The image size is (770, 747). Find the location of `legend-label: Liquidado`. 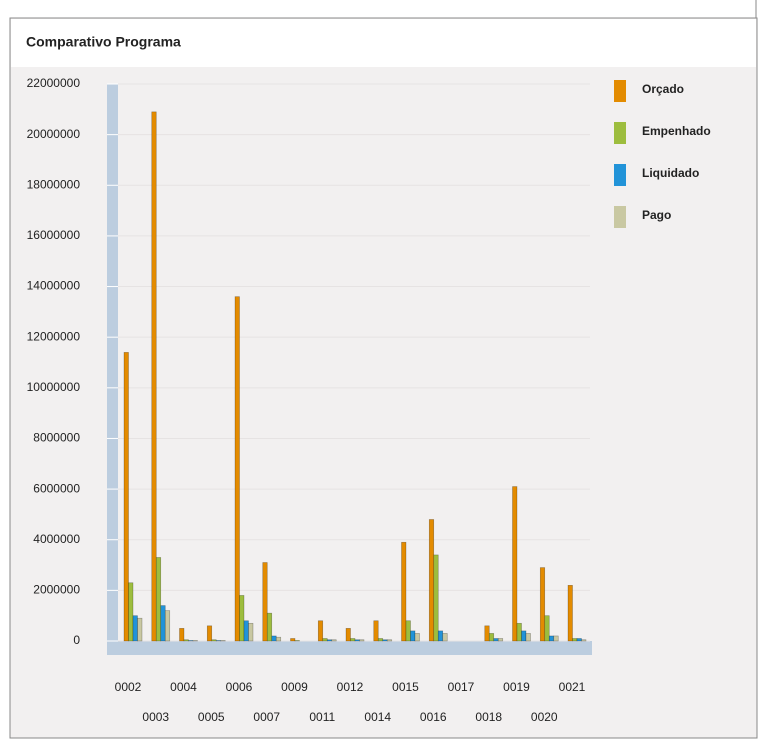

legend-label: Liquidado is located at coordinates (670, 173).